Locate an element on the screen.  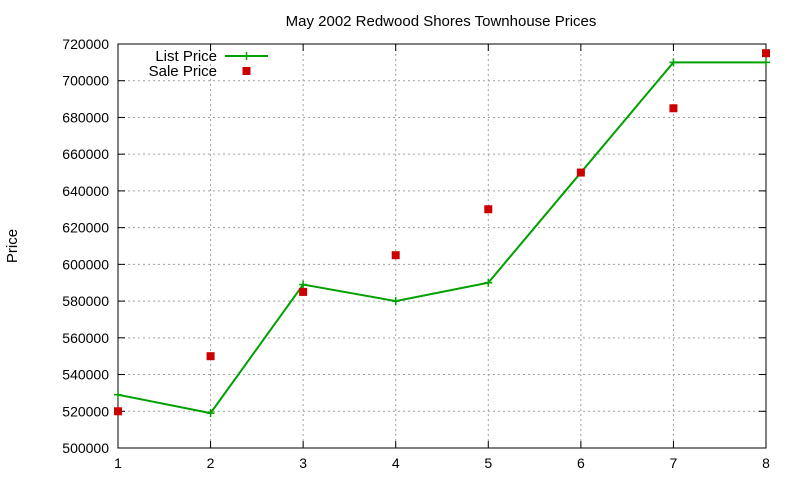
y-tick-label: 680000 is located at coordinates (85, 117).